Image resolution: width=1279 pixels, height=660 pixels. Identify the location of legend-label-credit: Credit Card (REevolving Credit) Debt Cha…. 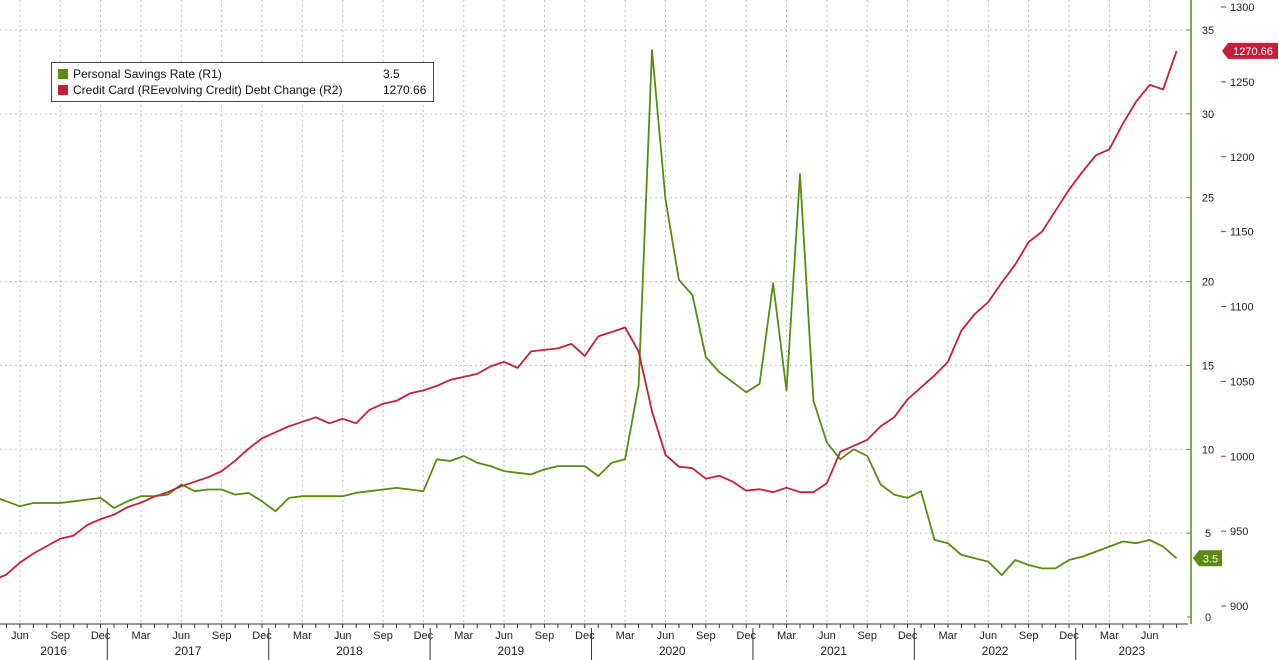
(208, 90).